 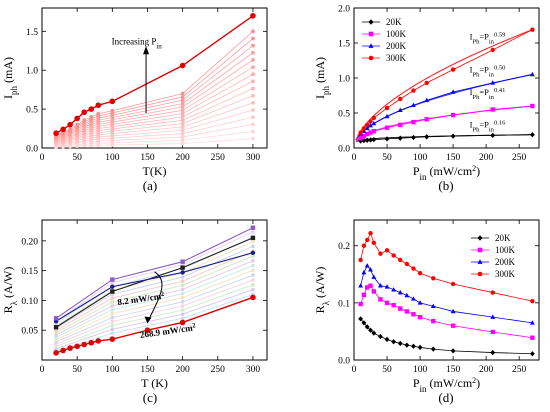 What do you see at coordinates (29, 242) in the screenshot?
I see `y-tick-label: 0.20` at bounding box center [29, 242].